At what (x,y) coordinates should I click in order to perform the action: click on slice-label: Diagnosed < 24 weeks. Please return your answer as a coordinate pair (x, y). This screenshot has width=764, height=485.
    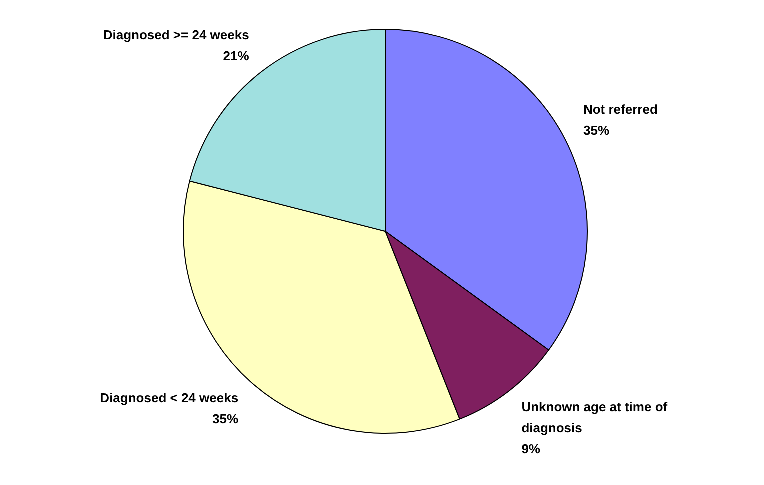
    Looking at the image, I should click on (169, 398).